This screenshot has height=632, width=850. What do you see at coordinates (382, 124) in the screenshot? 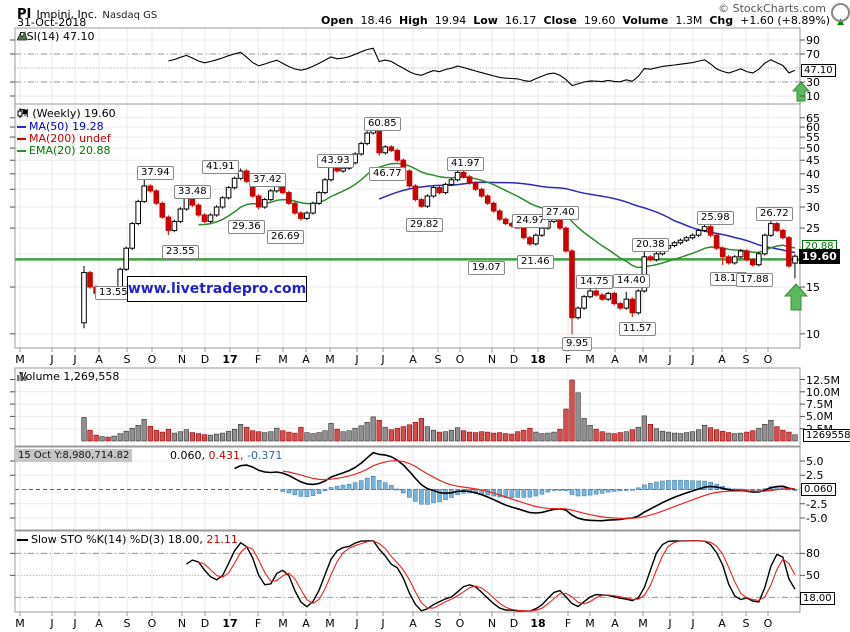
I see `price-callout-label: 60.85` at bounding box center [382, 124].